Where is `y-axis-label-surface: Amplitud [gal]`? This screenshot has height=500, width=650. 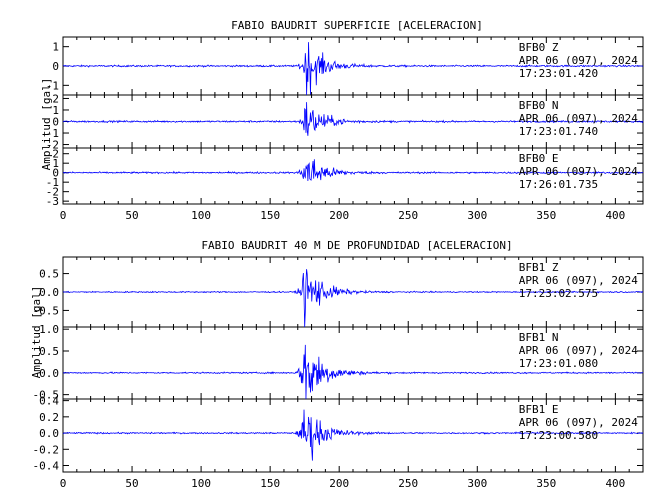 y-axis-label-surface: Amplitud [gal] is located at coordinates (46, 124).